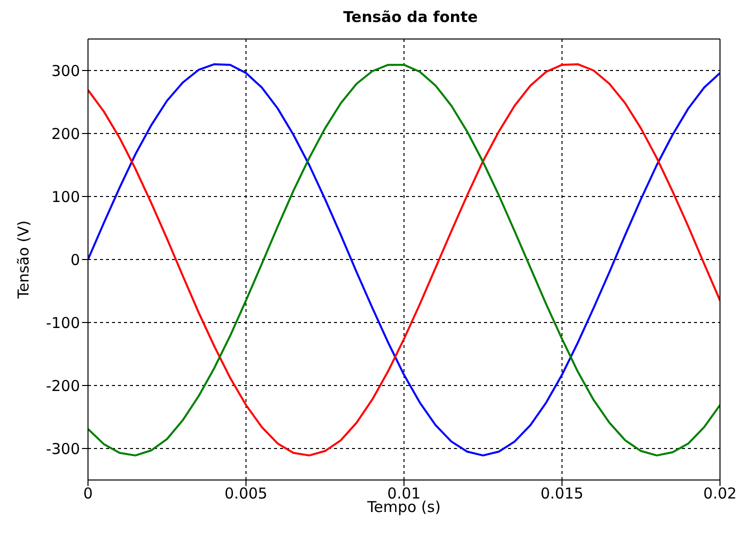 Image resolution: width=753 pixels, height=536 pixels. I want to click on x-tick-label: 0.005, so click(246, 493).